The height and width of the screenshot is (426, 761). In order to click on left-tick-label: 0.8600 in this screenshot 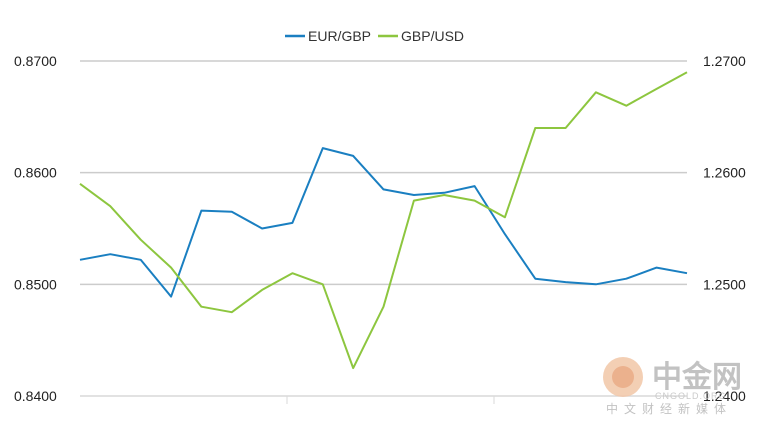, I will do `click(35, 173)`.